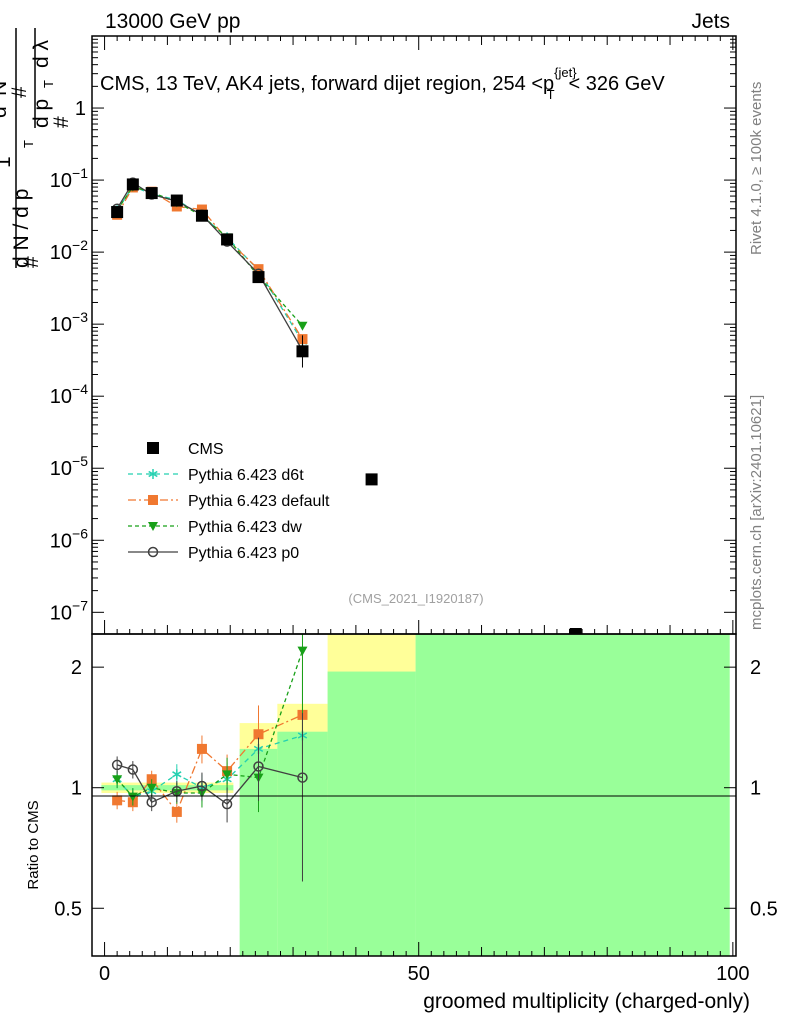 The height and width of the screenshot is (1024, 786). Describe the element at coordinates (5, 112) in the screenshot. I see `svg-text: d` at that location.